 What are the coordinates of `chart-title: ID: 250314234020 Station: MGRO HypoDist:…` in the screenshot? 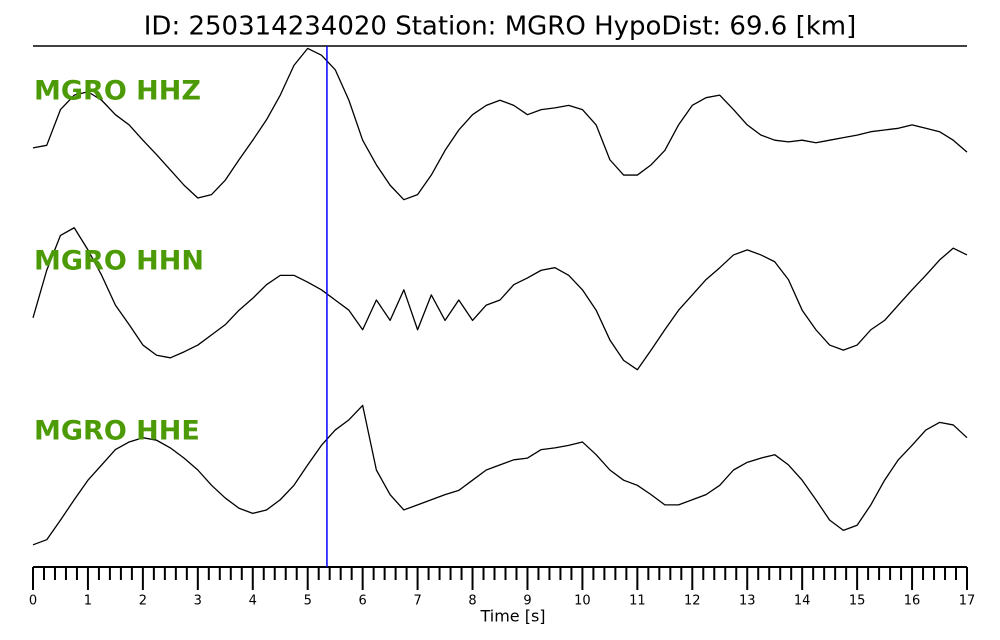 It's located at (500, 27).